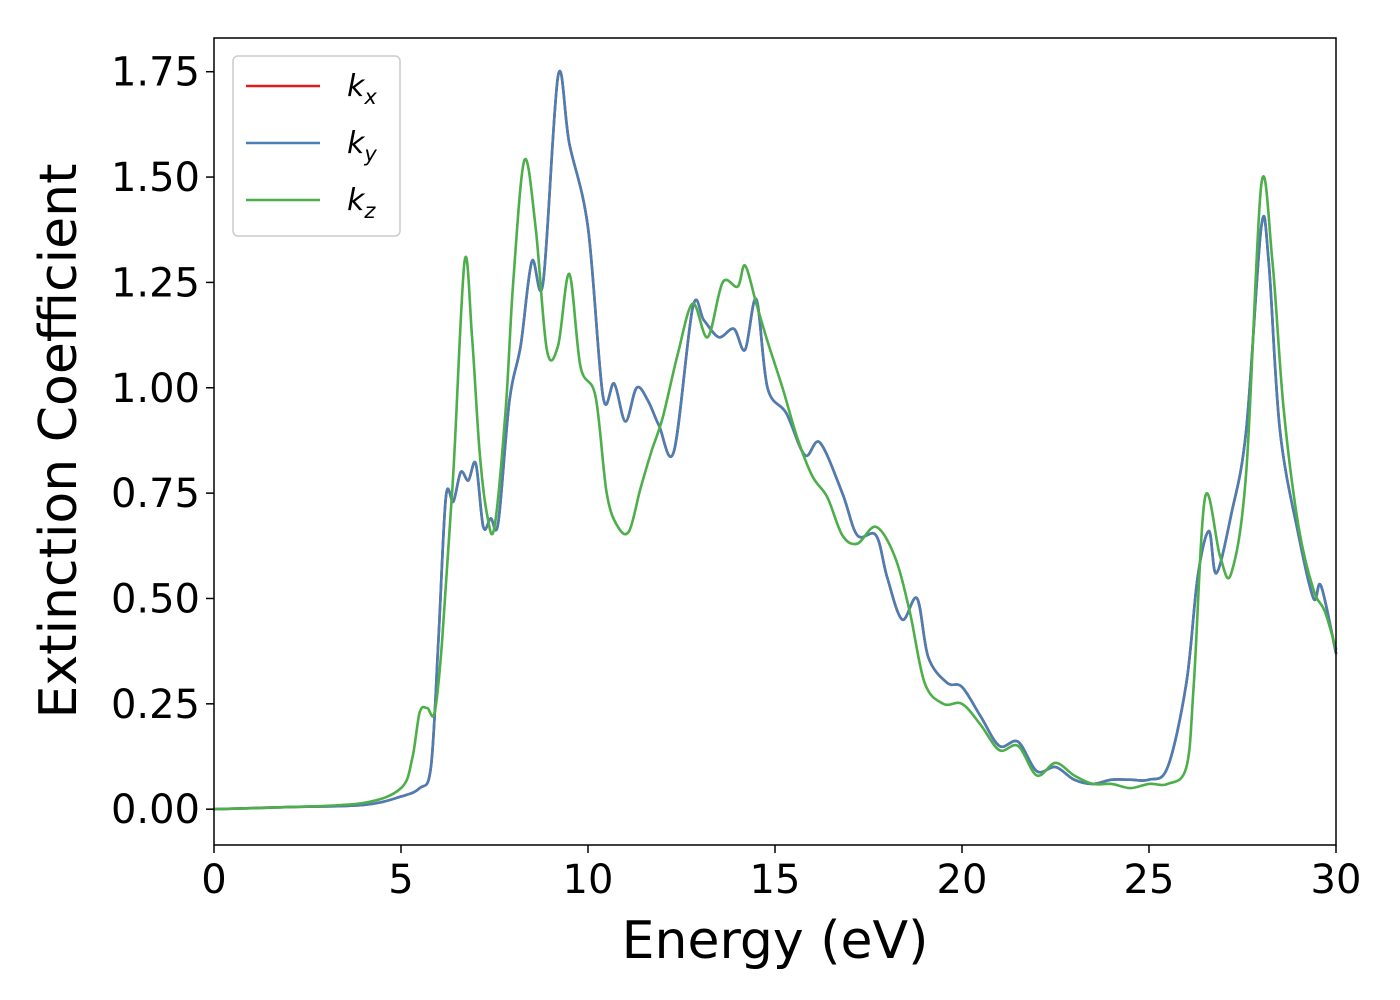 The width and height of the screenshot is (1400, 1000). Describe the element at coordinates (400, 880) in the screenshot. I see `x-tick-label: 5` at that location.